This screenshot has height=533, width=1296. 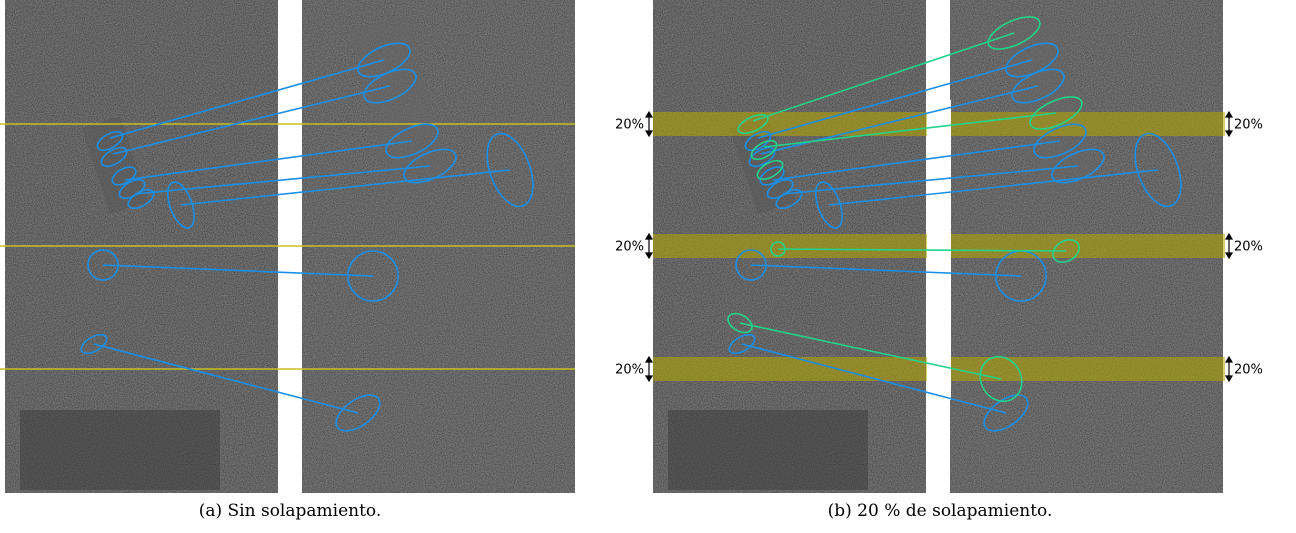 What do you see at coordinates (290, 511) in the screenshot?
I see `caption: (a) Sin solapamiento.` at bounding box center [290, 511].